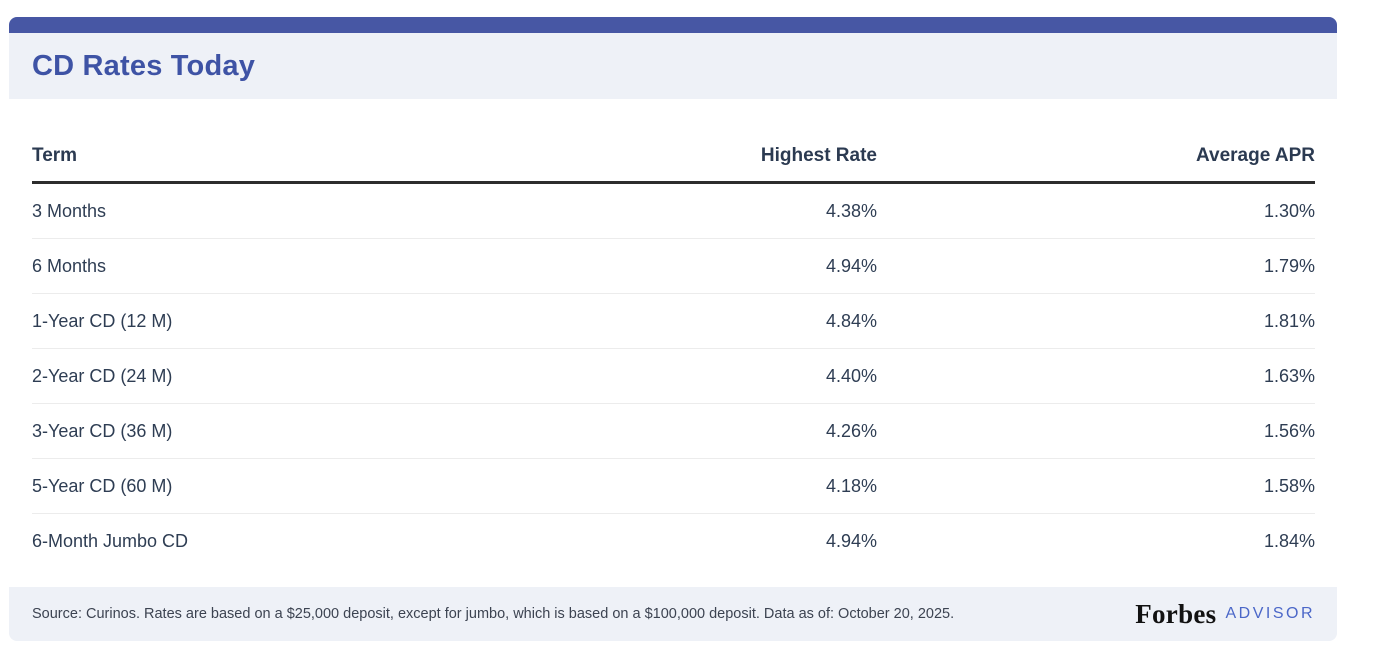  What do you see at coordinates (851, 375) in the screenshot?
I see `highest-rate-cell: 4.40%` at bounding box center [851, 375].